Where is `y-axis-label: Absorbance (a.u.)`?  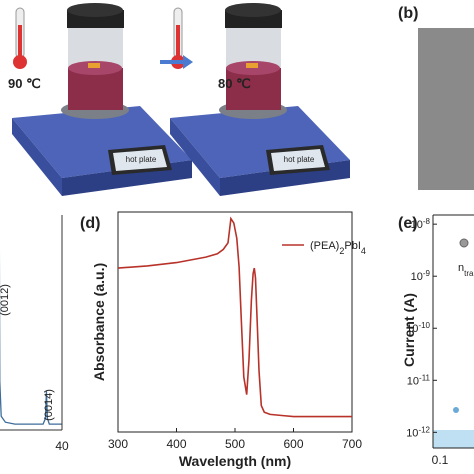 y-axis-label: Absorbance (a.u.) is located at coordinates (99, 322).